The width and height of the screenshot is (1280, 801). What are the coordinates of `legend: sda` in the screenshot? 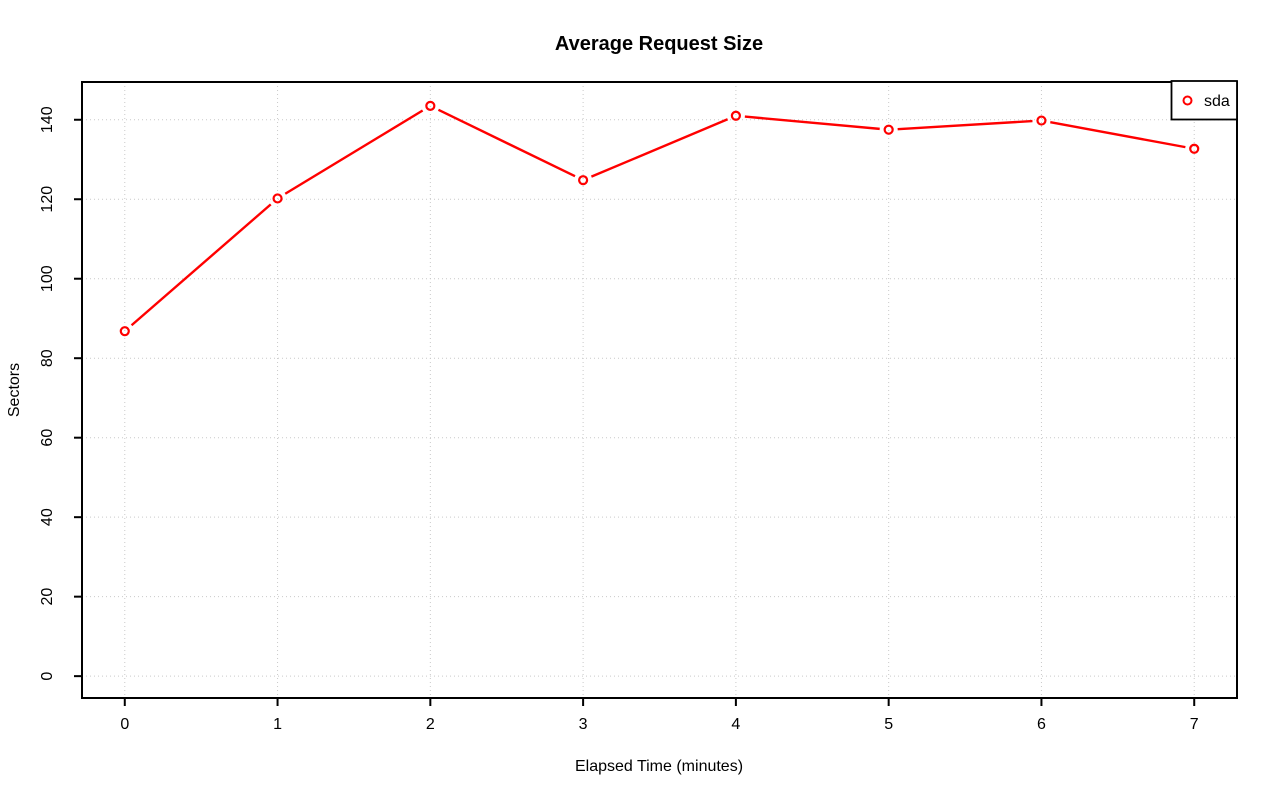 It's located at (1204, 100).